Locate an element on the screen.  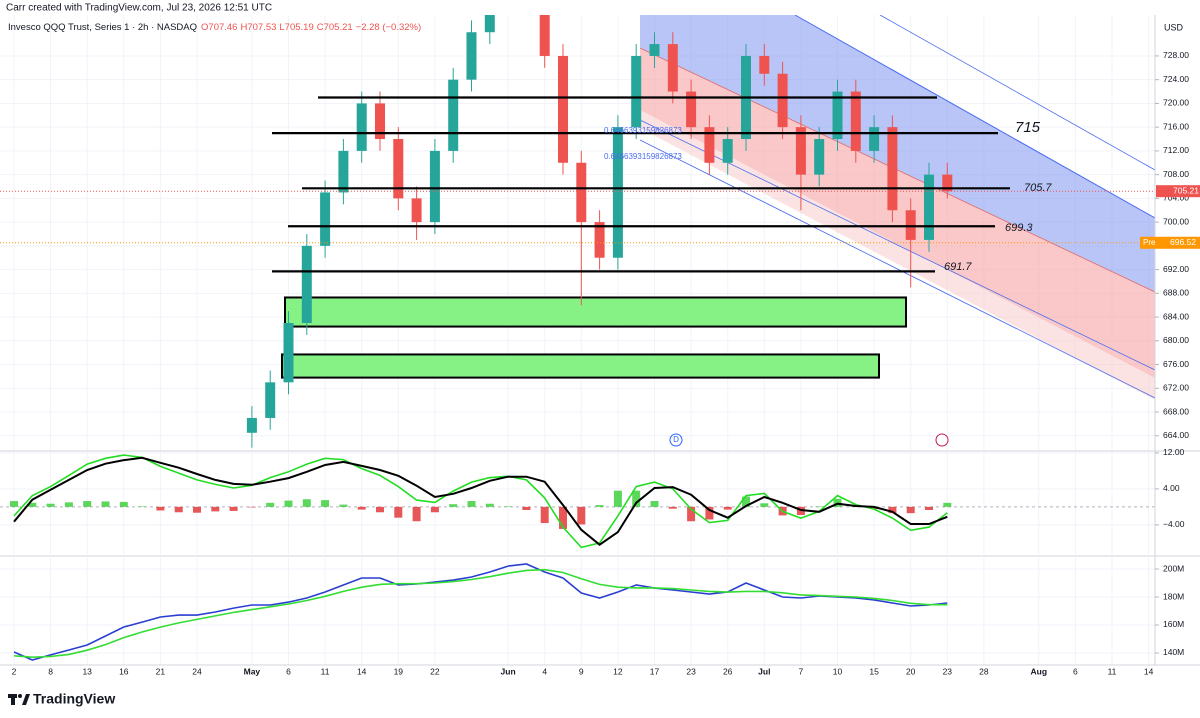
volume-indicator is located at coordinates (480, 612).